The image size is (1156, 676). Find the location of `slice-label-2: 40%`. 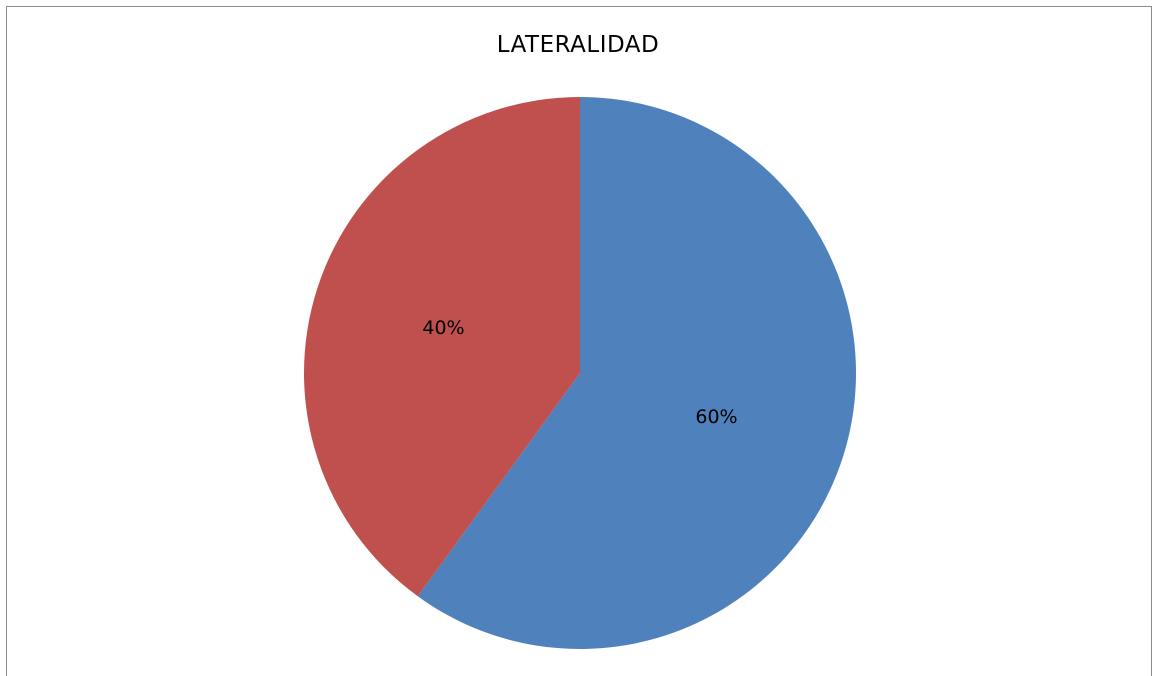

slice-label-2: 40% is located at coordinates (443, 328).